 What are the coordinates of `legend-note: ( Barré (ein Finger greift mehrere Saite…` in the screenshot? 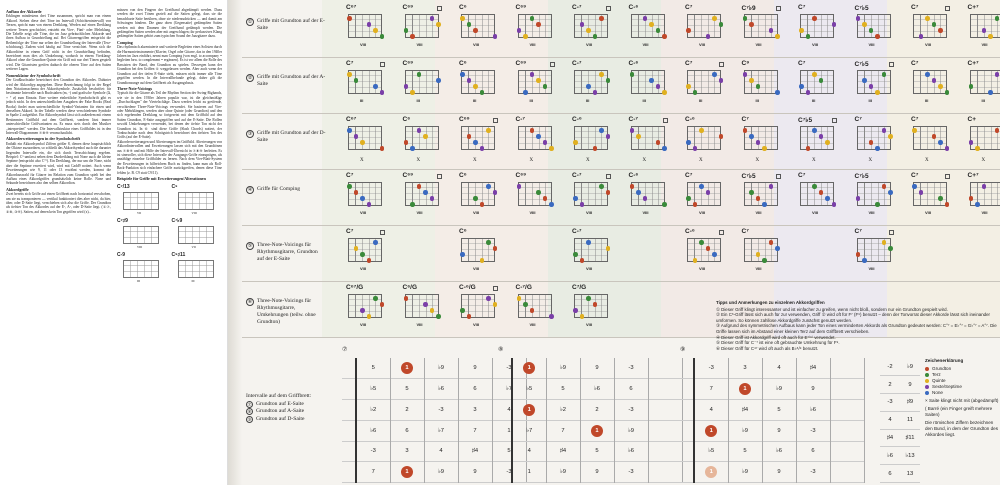 It's located at (959, 411).